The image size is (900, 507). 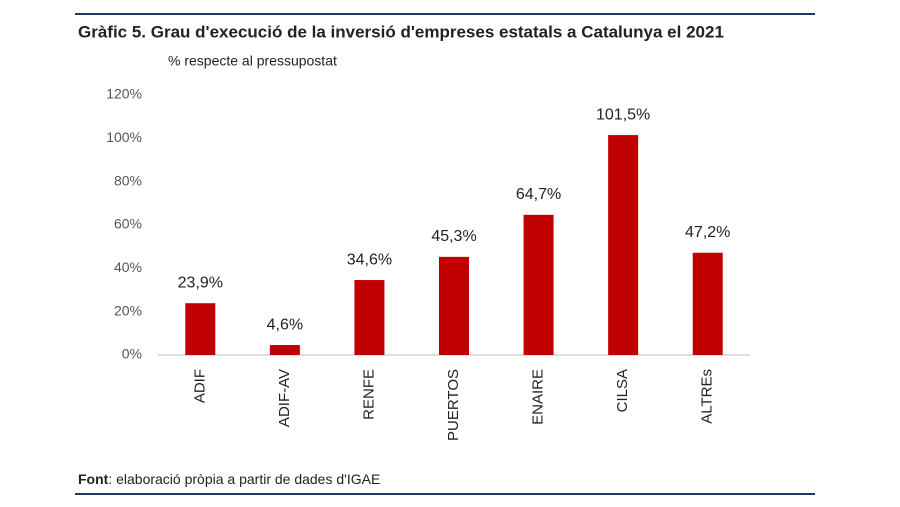 What do you see at coordinates (124, 137) in the screenshot?
I see `y-tick-label: 100%` at bounding box center [124, 137].